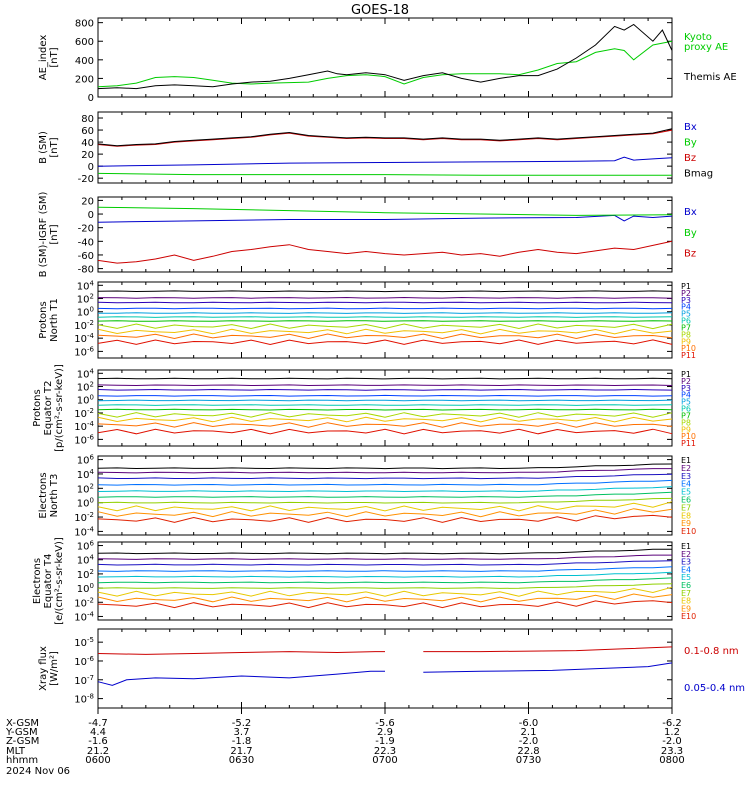  I want to click on series-line-0-1-0-8-nm, so click(241, 653).